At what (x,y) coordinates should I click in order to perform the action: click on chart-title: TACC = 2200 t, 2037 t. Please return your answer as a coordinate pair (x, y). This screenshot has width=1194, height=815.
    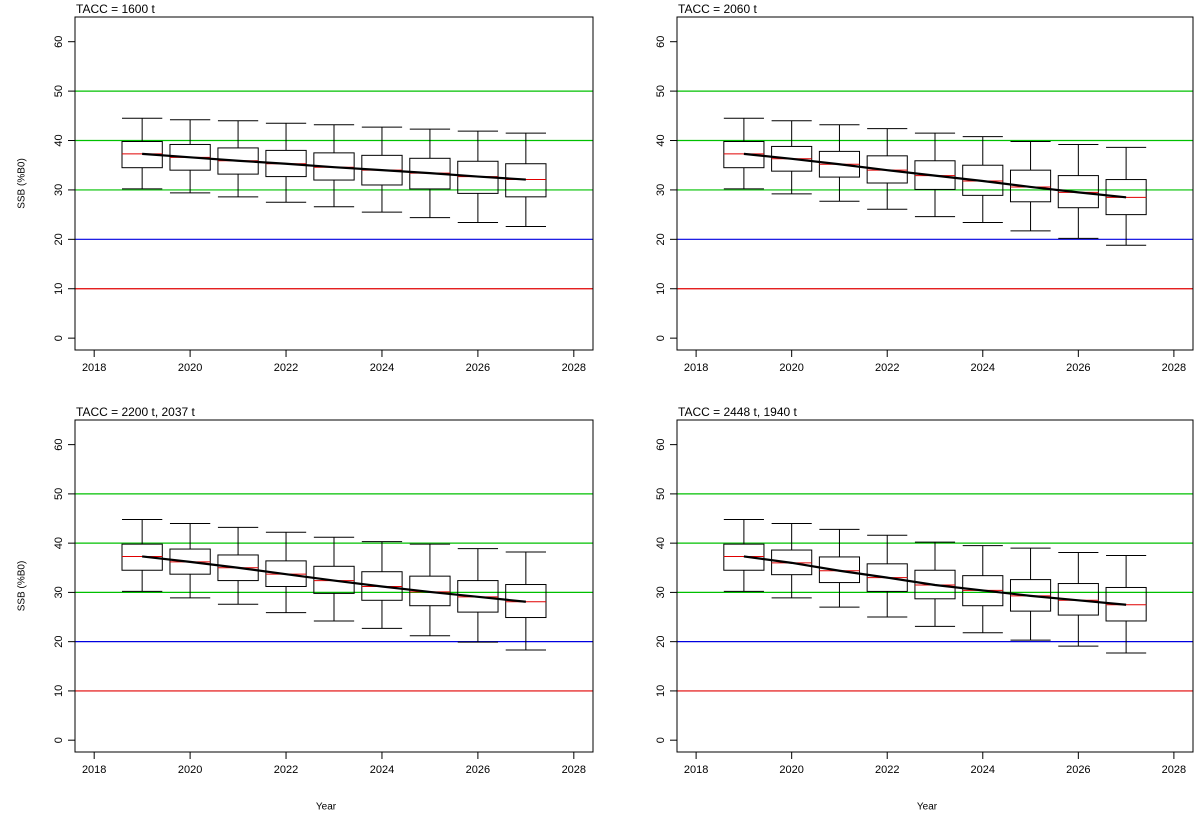
    Looking at the image, I should click on (136, 412).